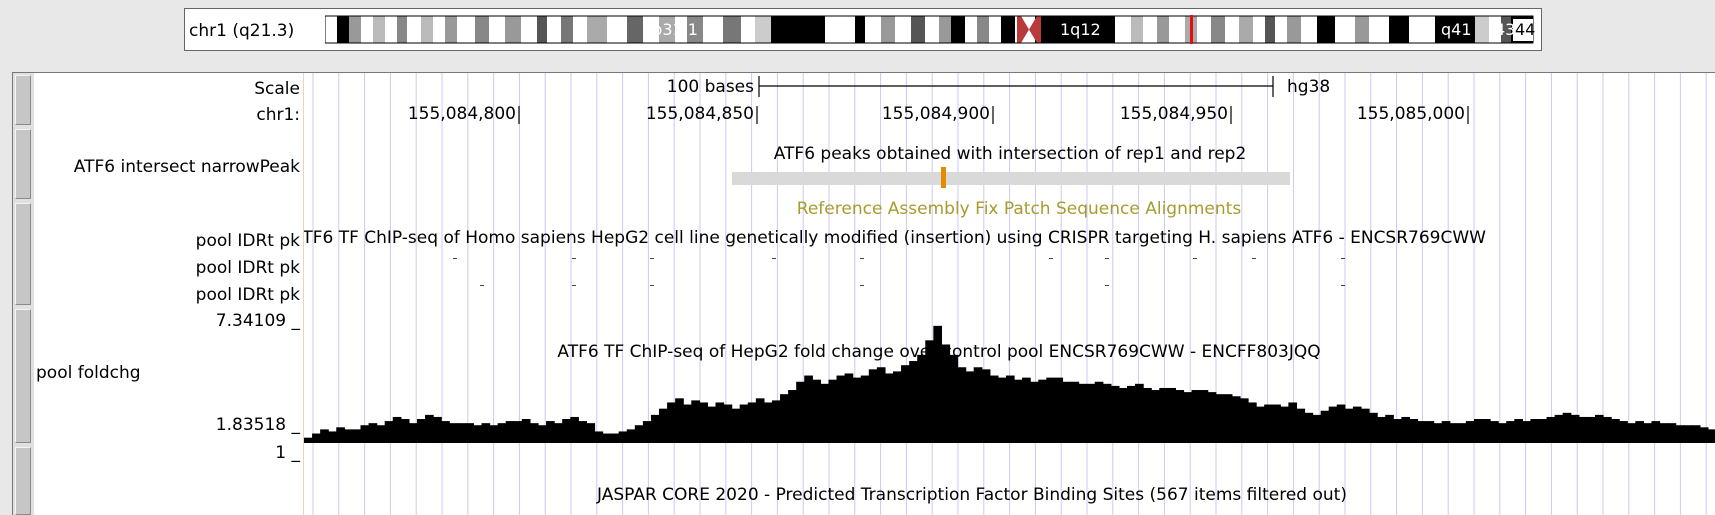 This screenshot has height=515, width=1715. Describe the element at coordinates (23, 254) in the screenshot. I see `idr-peaks-track-button` at that location.